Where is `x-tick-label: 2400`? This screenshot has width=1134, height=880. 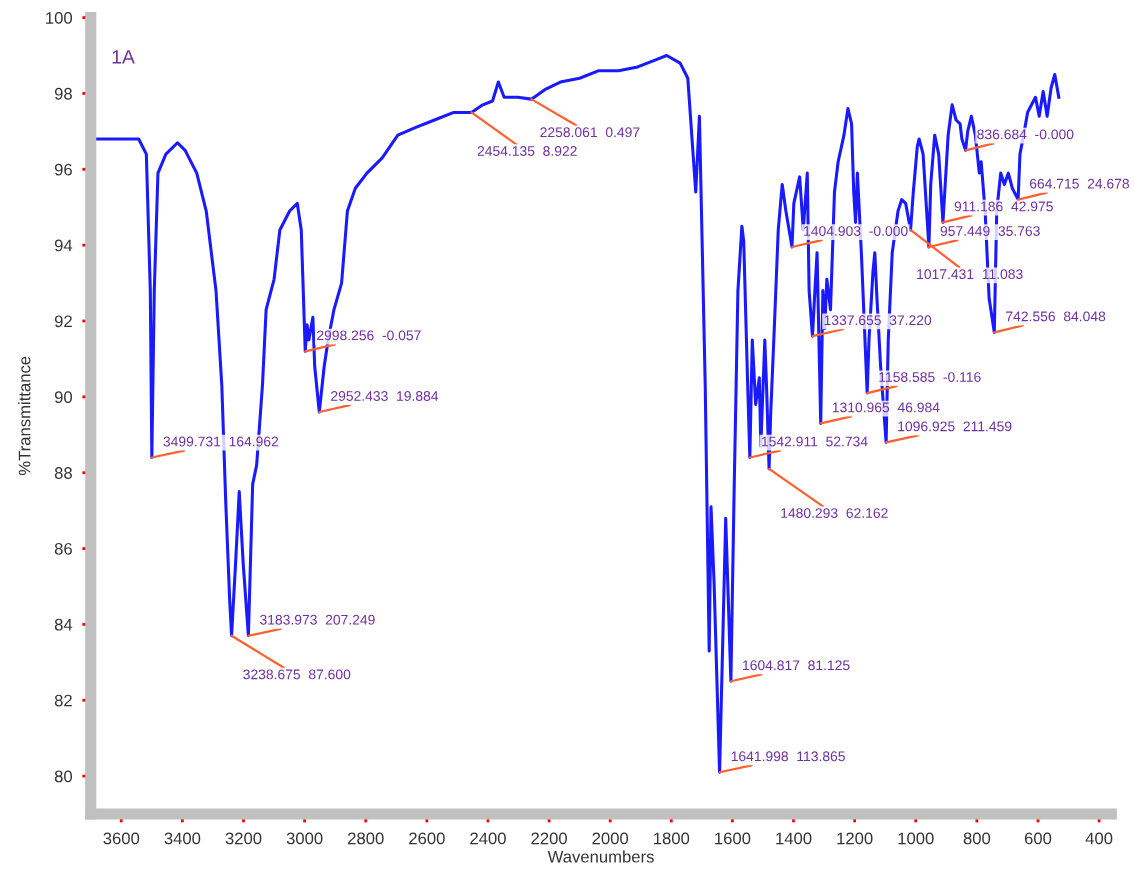
x-tick-label: 2400 is located at coordinates (488, 838).